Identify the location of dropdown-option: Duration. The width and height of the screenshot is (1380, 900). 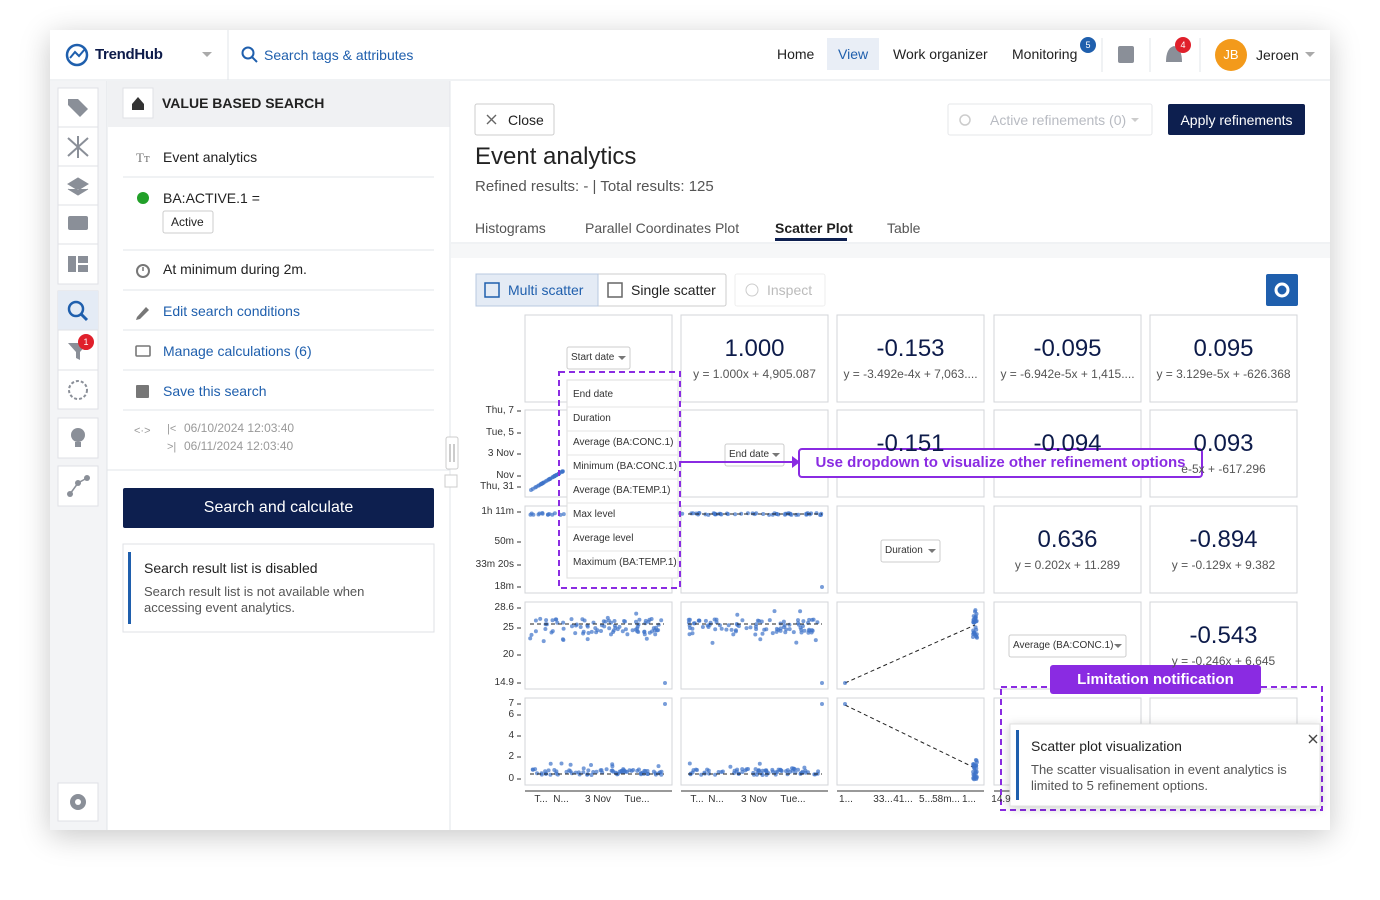
(592, 418).